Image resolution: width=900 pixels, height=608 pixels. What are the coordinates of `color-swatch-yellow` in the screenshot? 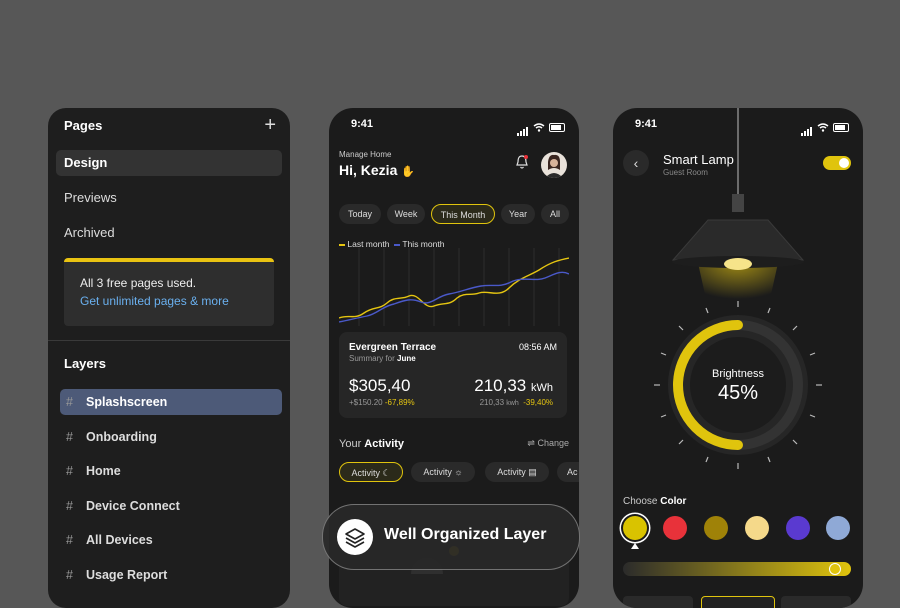 It's located at (635, 528).